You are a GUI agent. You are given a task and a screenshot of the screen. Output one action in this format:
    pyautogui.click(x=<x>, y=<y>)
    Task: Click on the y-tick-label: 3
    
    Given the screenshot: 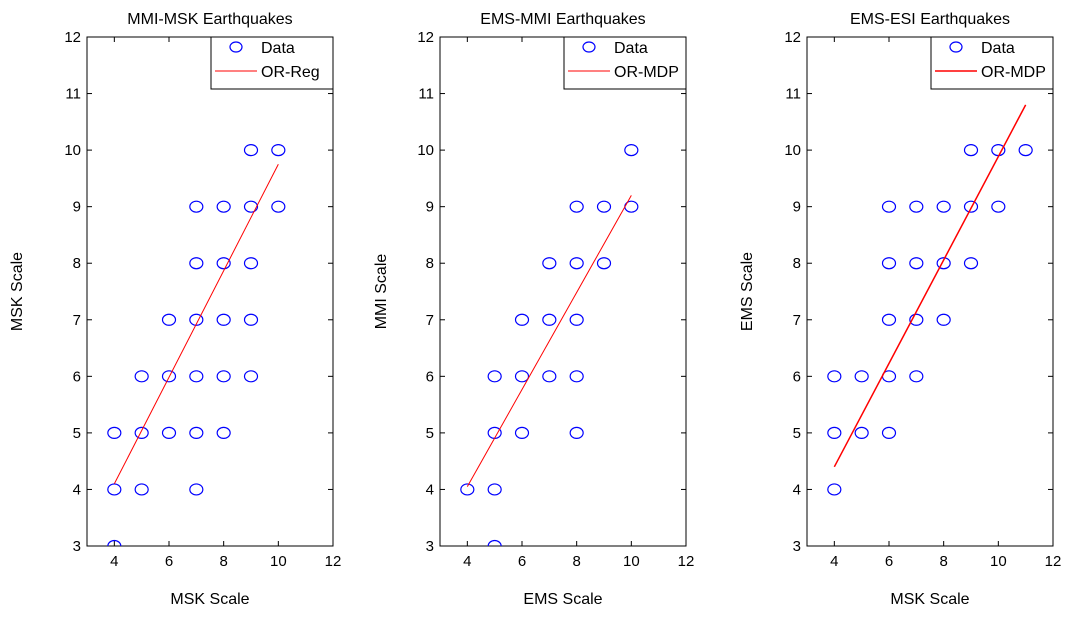 What is the action you would take?
    pyautogui.click(x=797, y=546)
    